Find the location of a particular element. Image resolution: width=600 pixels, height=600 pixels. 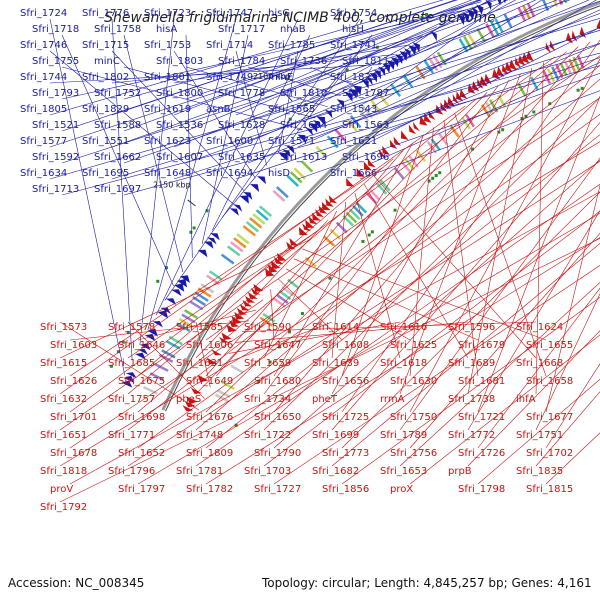

gene-label: Sfri_1701 is located at coordinates (73, 417).